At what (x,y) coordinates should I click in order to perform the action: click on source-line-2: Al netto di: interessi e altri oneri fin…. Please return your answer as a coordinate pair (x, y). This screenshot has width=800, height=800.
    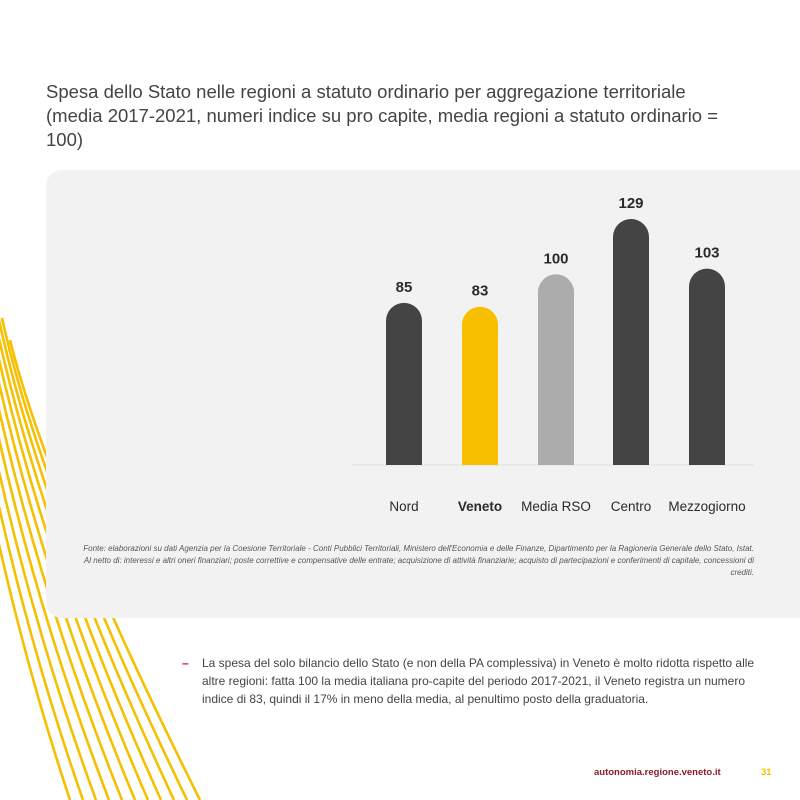
    Looking at the image, I should click on (418, 566).